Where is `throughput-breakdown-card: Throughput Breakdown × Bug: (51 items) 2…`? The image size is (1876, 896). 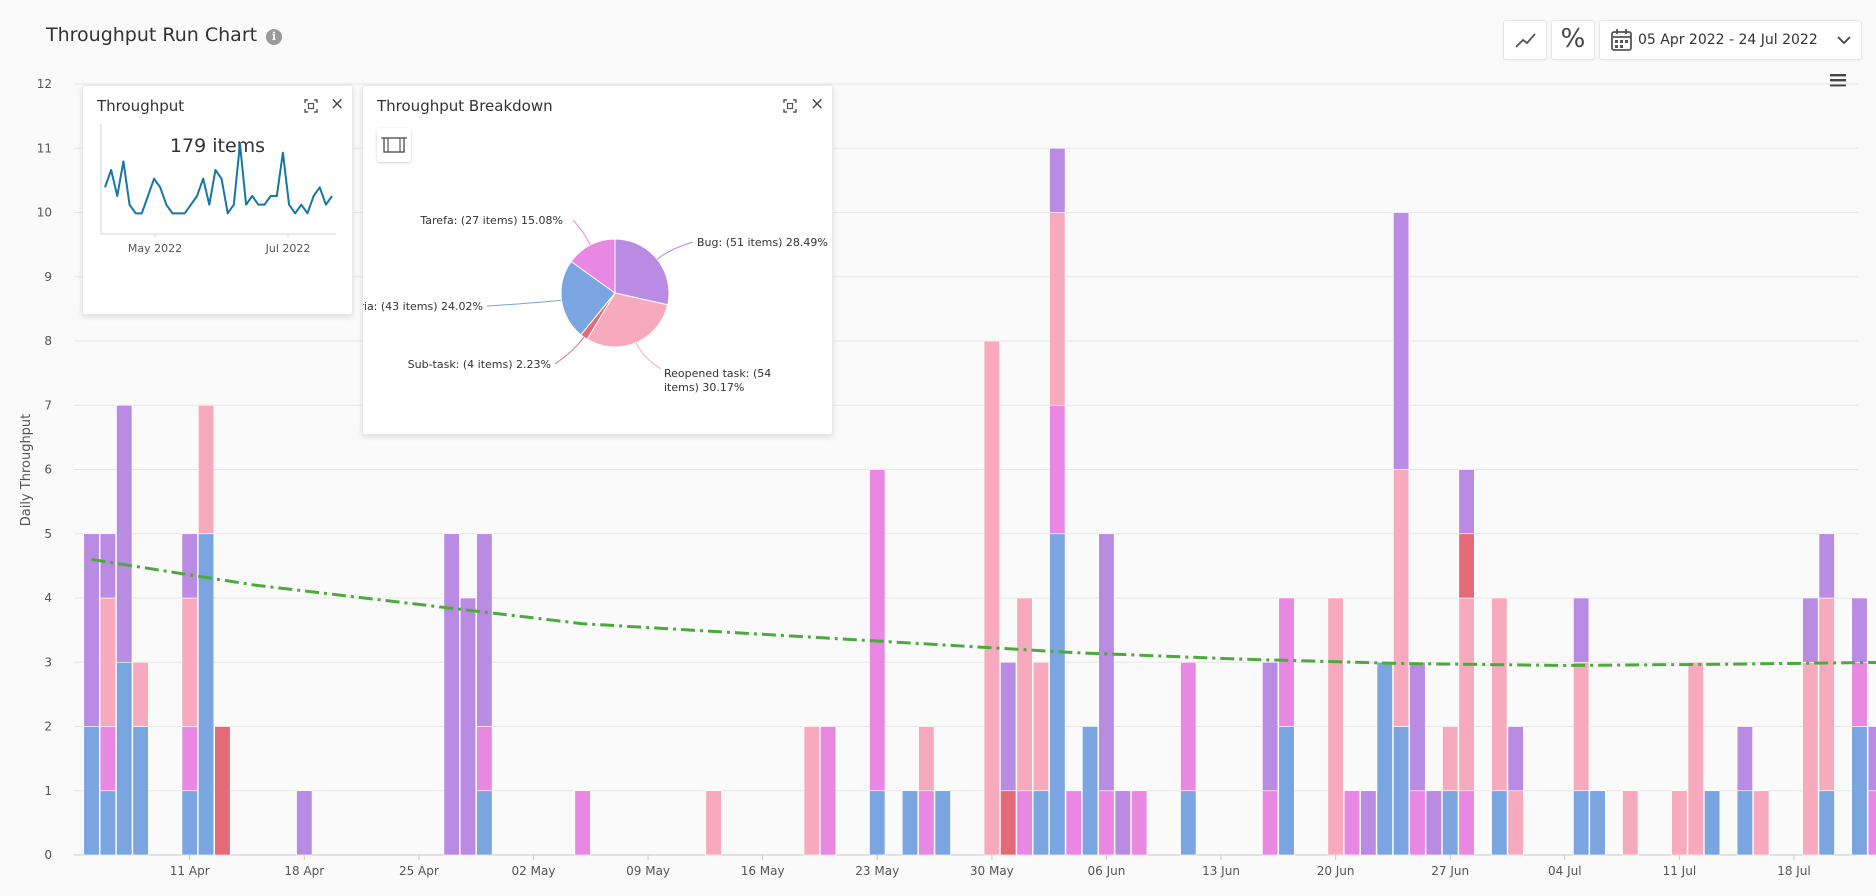 throughput-breakdown-card: Throughput Breakdown × Bug: (51 items) 2… is located at coordinates (597, 260).